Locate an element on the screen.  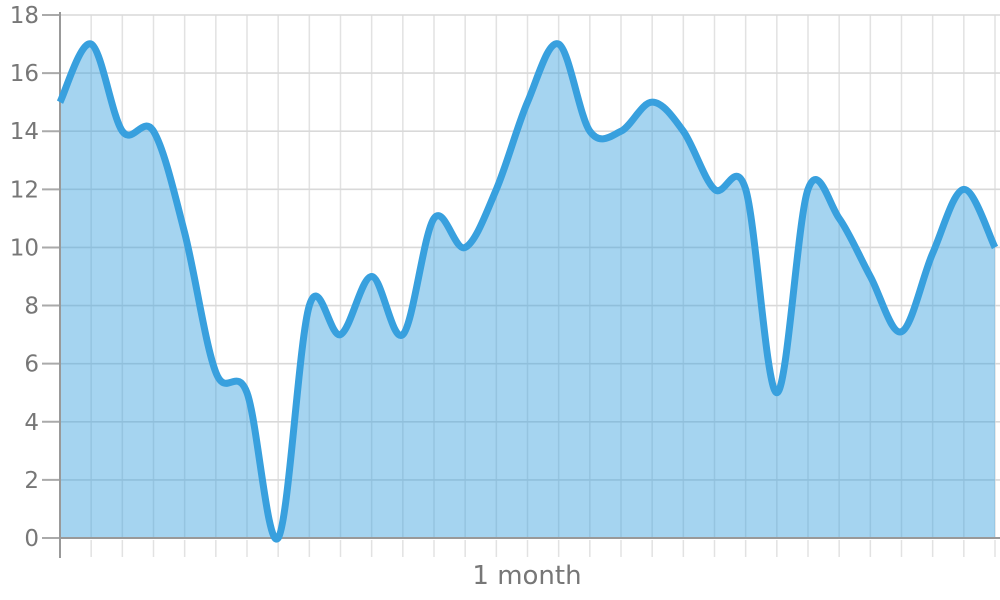
y-axis-tick-label: 4 is located at coordinates (31, 423).